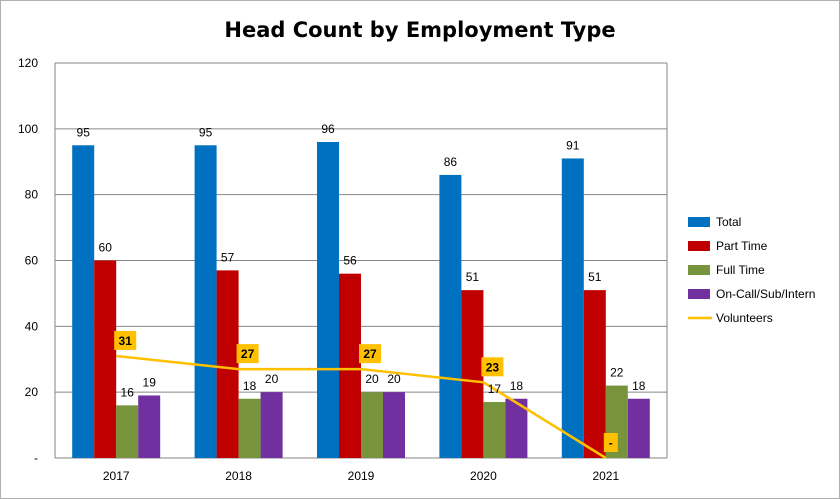  Describe the element at coordinates (28, 63) in the screenshot. I see `y-tick-label: 120` at that location.